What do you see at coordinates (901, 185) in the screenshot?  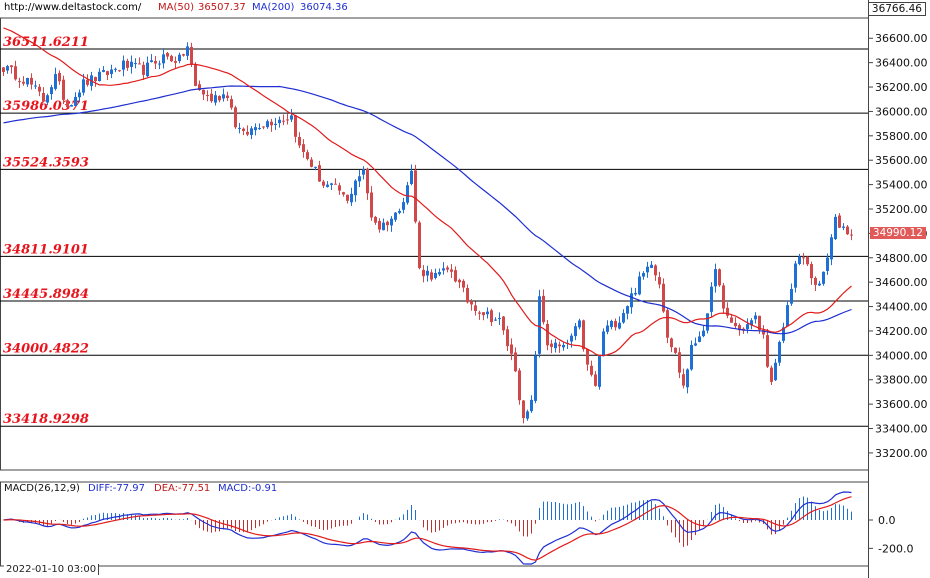 I see `price-tick-label: 35400.00` at bounding box center [901, 185].